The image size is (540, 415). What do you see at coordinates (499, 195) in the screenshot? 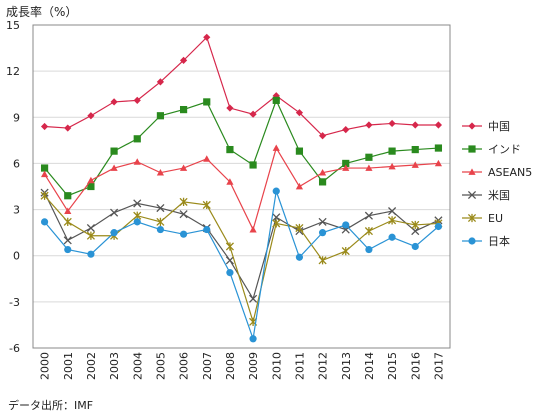
I see `legend-label: 米国` at bounding box center [499, 195].